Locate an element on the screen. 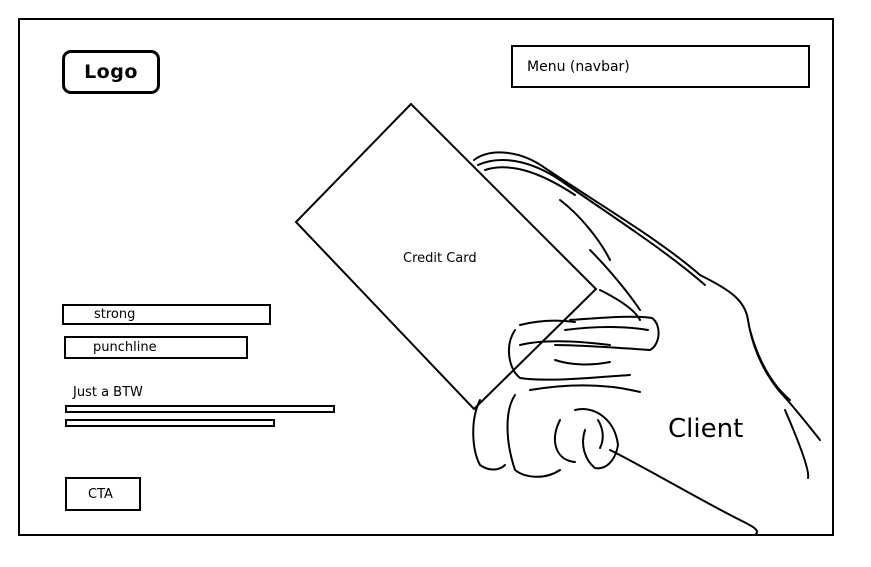 The width and height of the screenshot is (871, 567). credit-card-label: Credit Card is located at coordinates (440, 258).